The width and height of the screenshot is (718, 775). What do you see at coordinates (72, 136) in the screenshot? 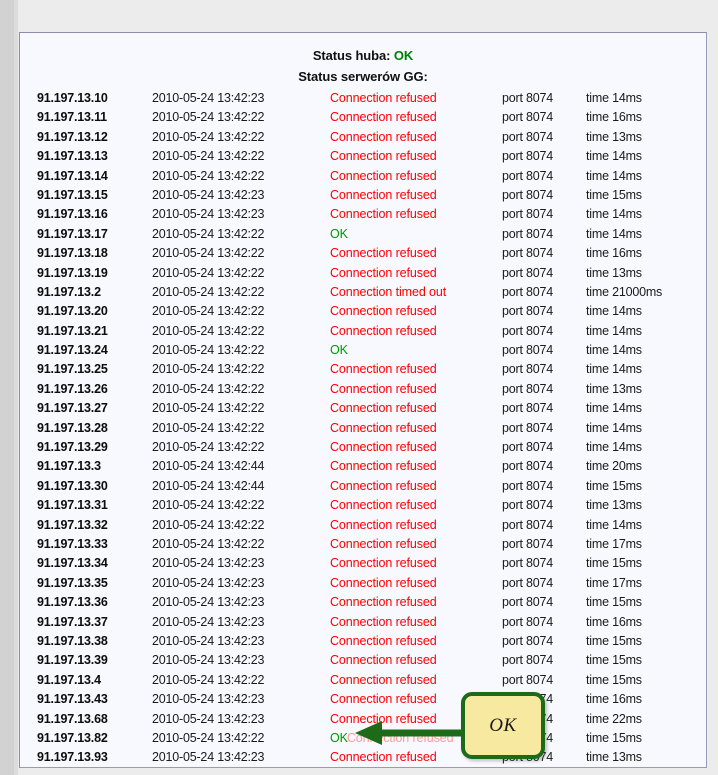
I see `server-ip: 91.197.13.12` at bounding box center [72, 136].